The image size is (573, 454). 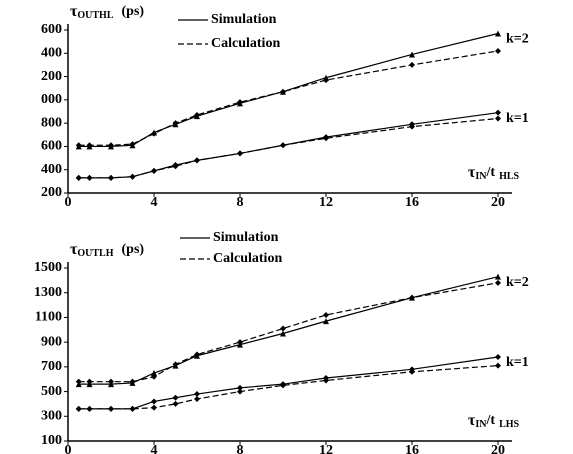 I want to click on y-tick-label: 1100, so click(x=48, y=317).